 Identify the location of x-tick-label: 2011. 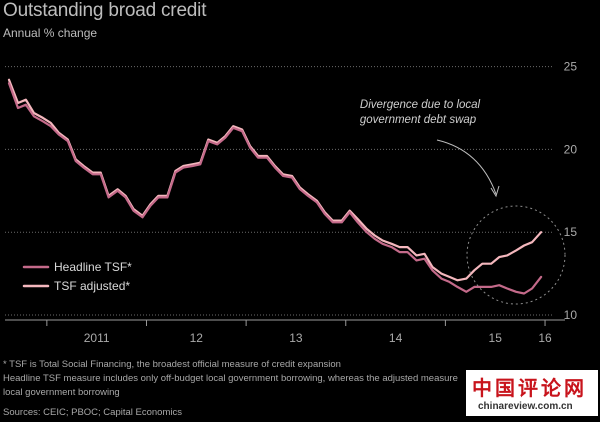
(97, 338).